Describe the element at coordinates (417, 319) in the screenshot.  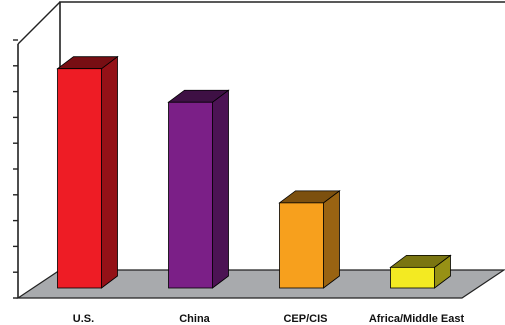
I see `x-tick-label: Africa/Middle East` at that location.